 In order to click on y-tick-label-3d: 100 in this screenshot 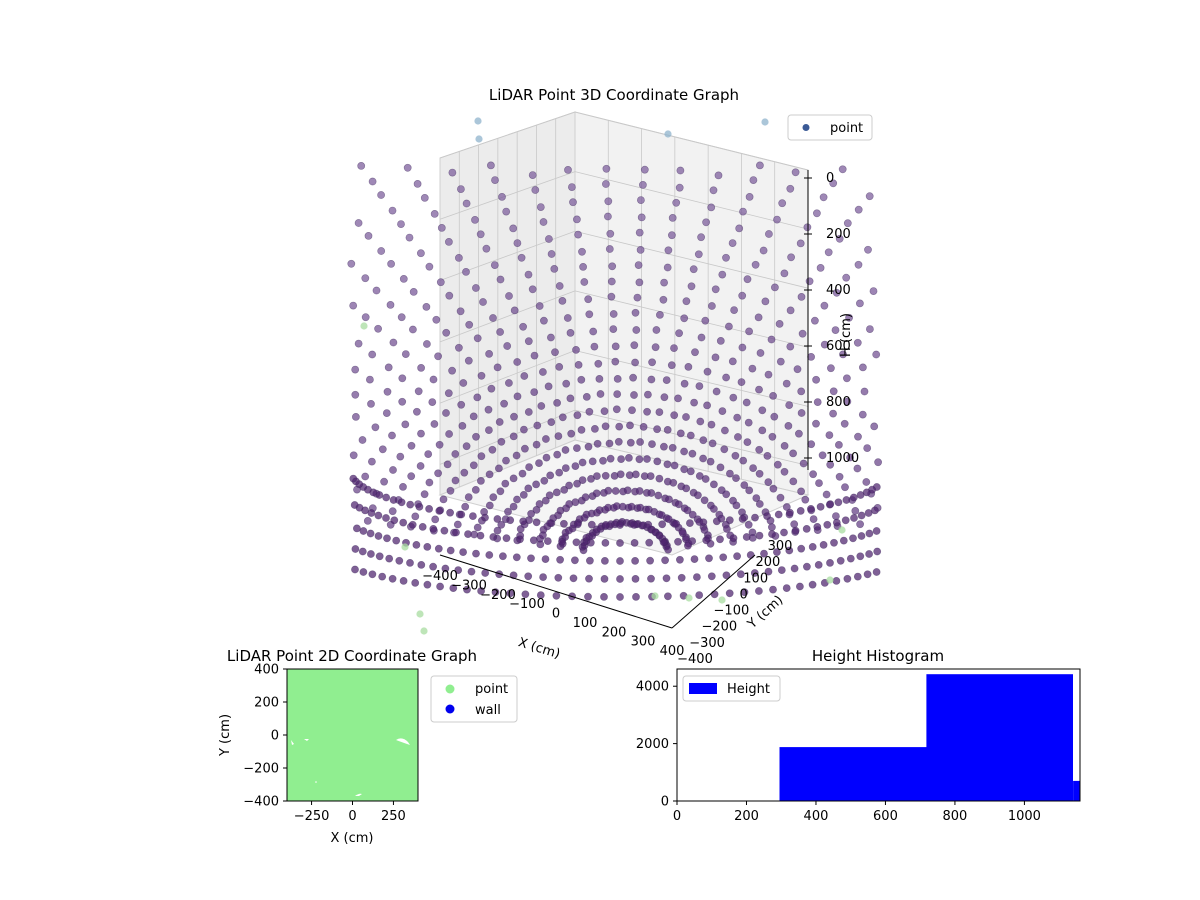, I will do `click(755, 578)`.